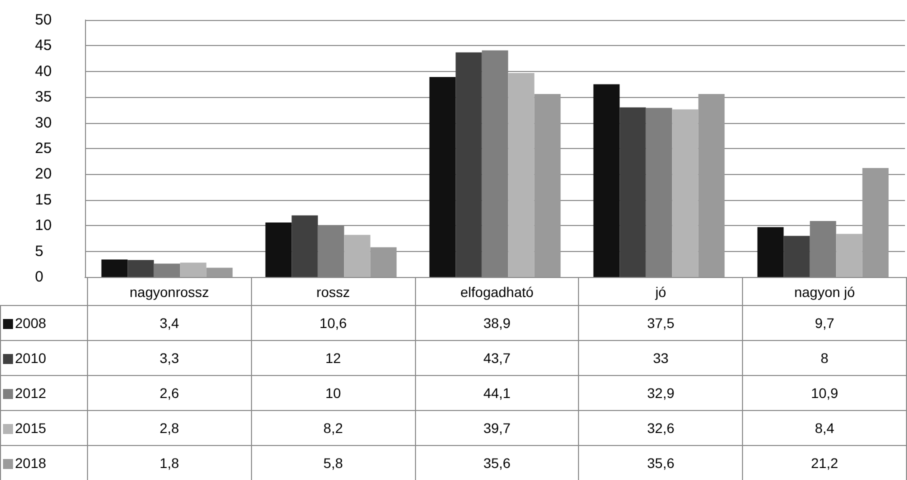  What do you see at coordinates (824, 358) in the screenshot?
I see `data-label: 8` at bounding box center [824, 358].